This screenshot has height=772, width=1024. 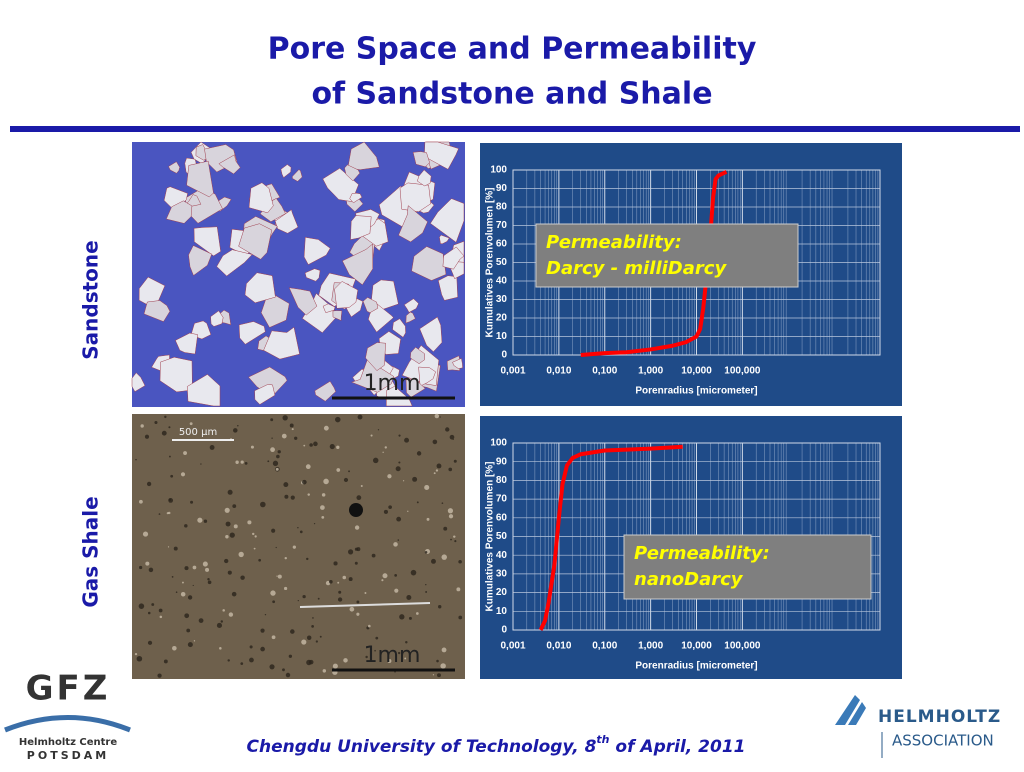 What do you see at coordinates (747, 567) in the screenshot?
I see `annotation-box` at bounding box center [747, 567].